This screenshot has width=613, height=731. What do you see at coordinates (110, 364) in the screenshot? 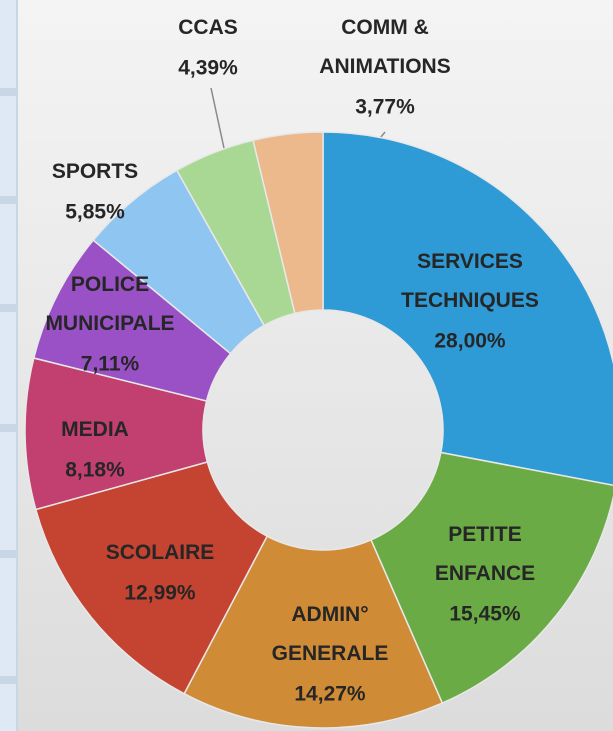
I see `value-label: 7,11%` at bounding box center [110, 364].